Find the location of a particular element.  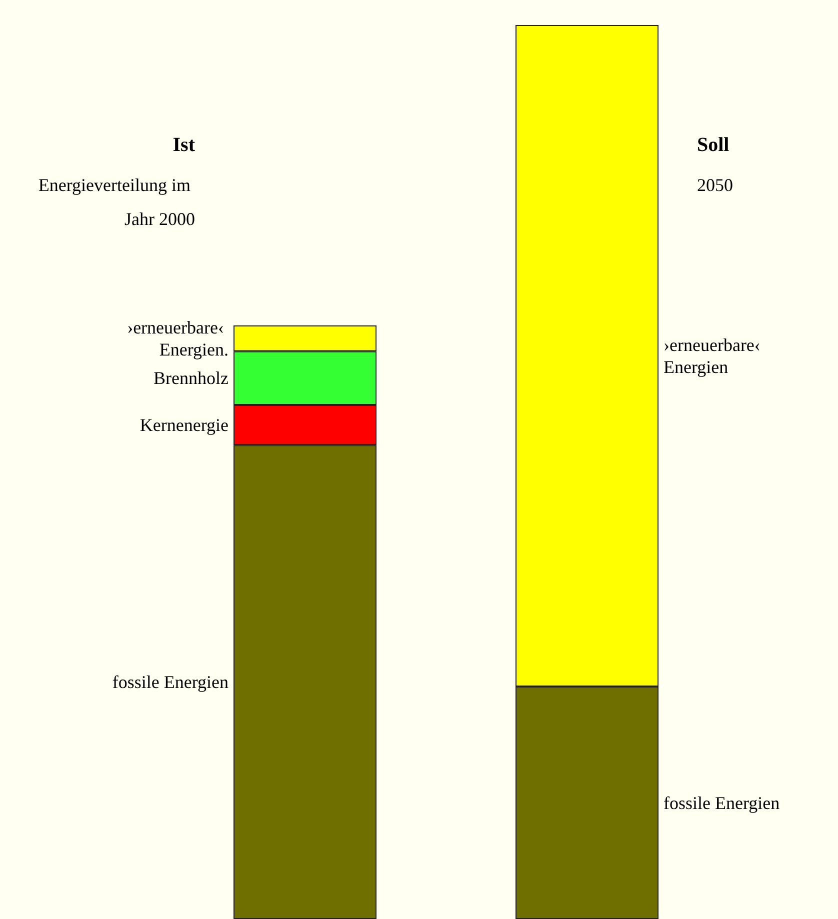

annotation: Energieverteilung im Jahr 2000 is located at coordinates (116, 202).